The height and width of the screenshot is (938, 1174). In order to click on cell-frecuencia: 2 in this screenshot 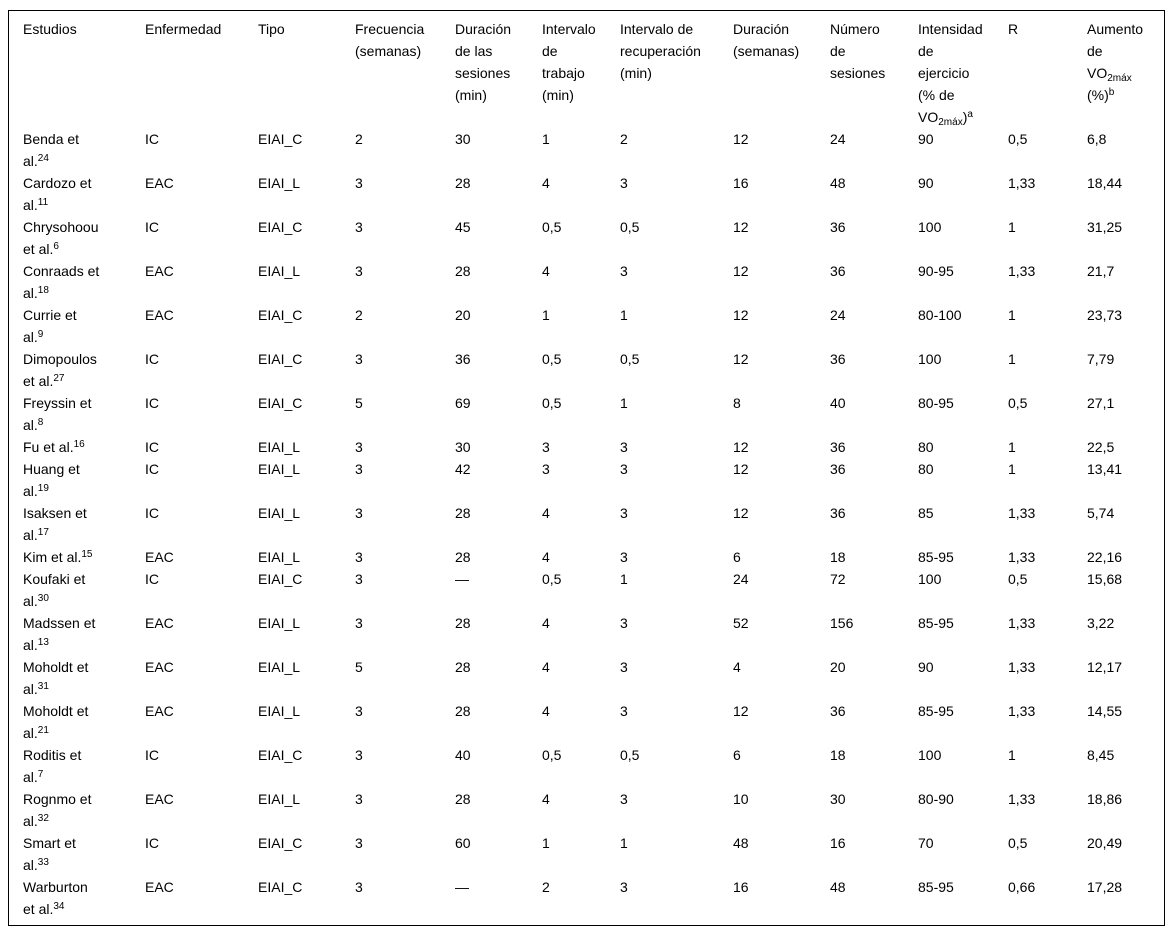, I will do `click(359, 139)`.